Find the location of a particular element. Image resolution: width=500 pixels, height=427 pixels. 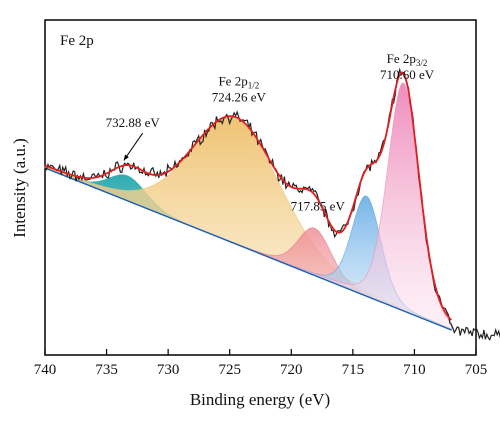

x-tick-label: 710 is located at coordinates (414, 370).